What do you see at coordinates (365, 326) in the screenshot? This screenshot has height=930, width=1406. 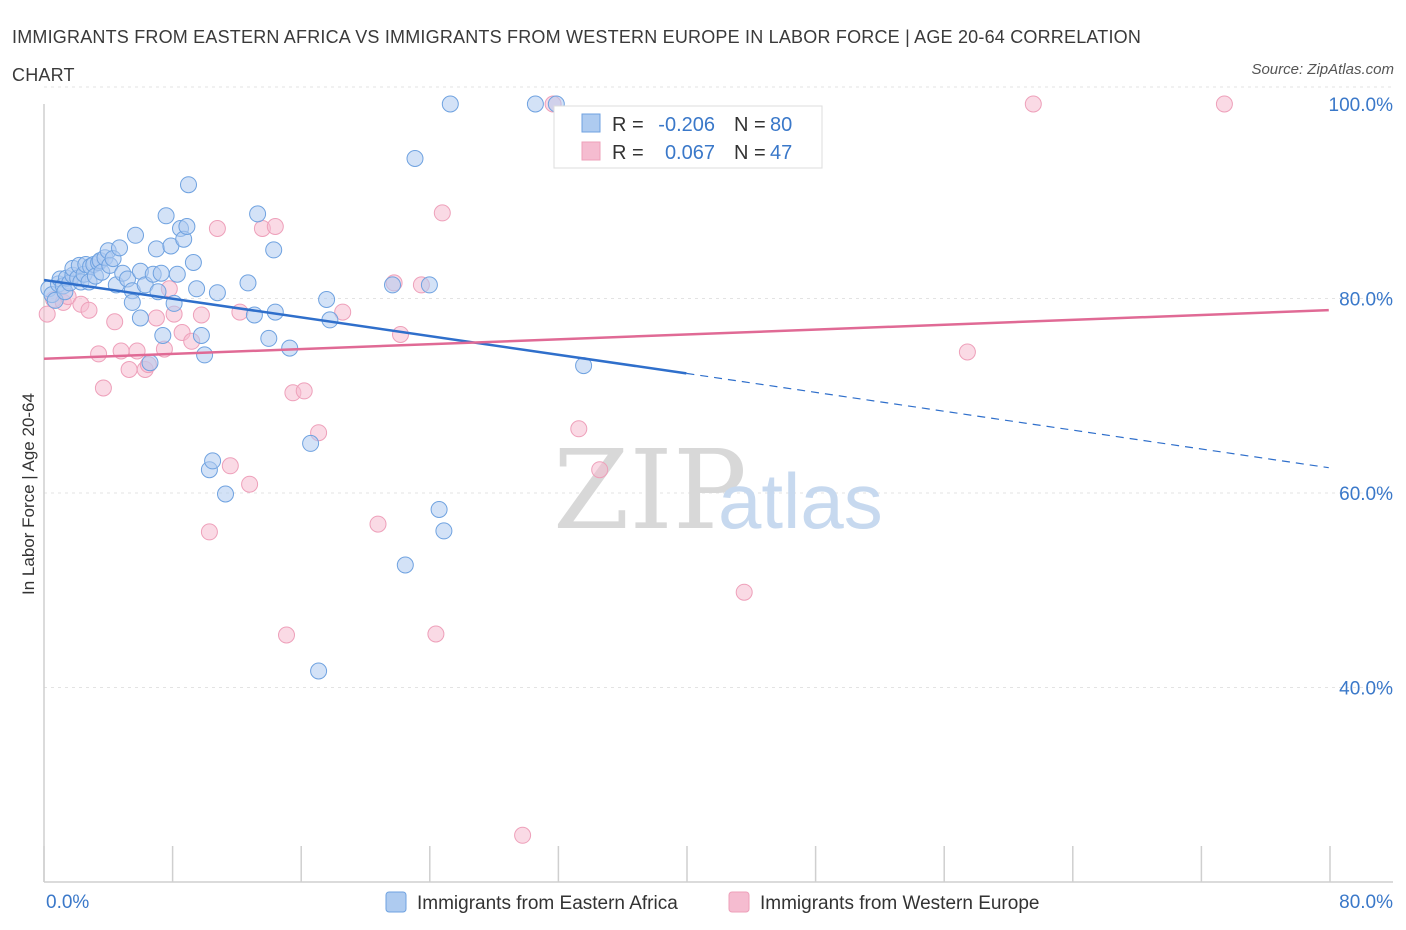 I see `trend-line-eastern-africa` at bounding box center [365, 326].